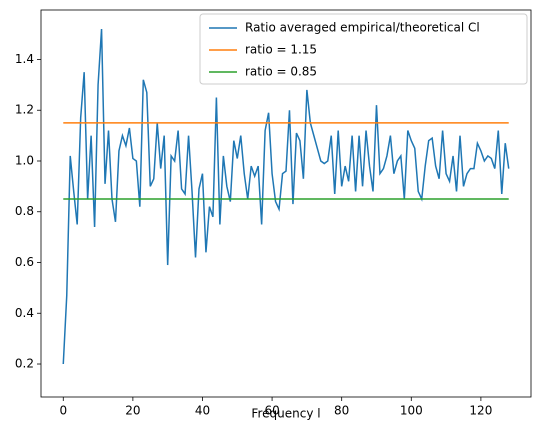 This screenshot has width=547, height=432. Describe the element at coordinates (480, 411) in the screenshot. I see `x-tick-label: 120` at that location.